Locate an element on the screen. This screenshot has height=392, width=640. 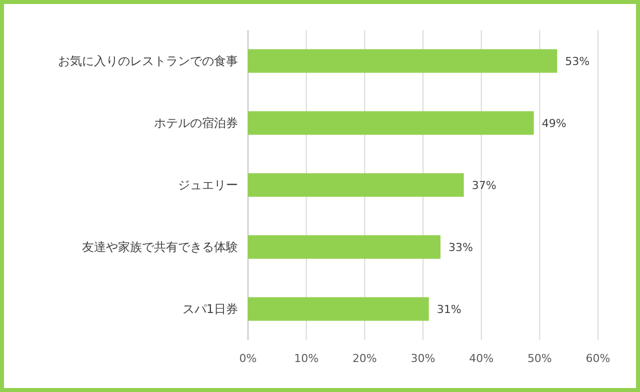
y-tick-label: ジュエリー is located at coordinates (208, 185).